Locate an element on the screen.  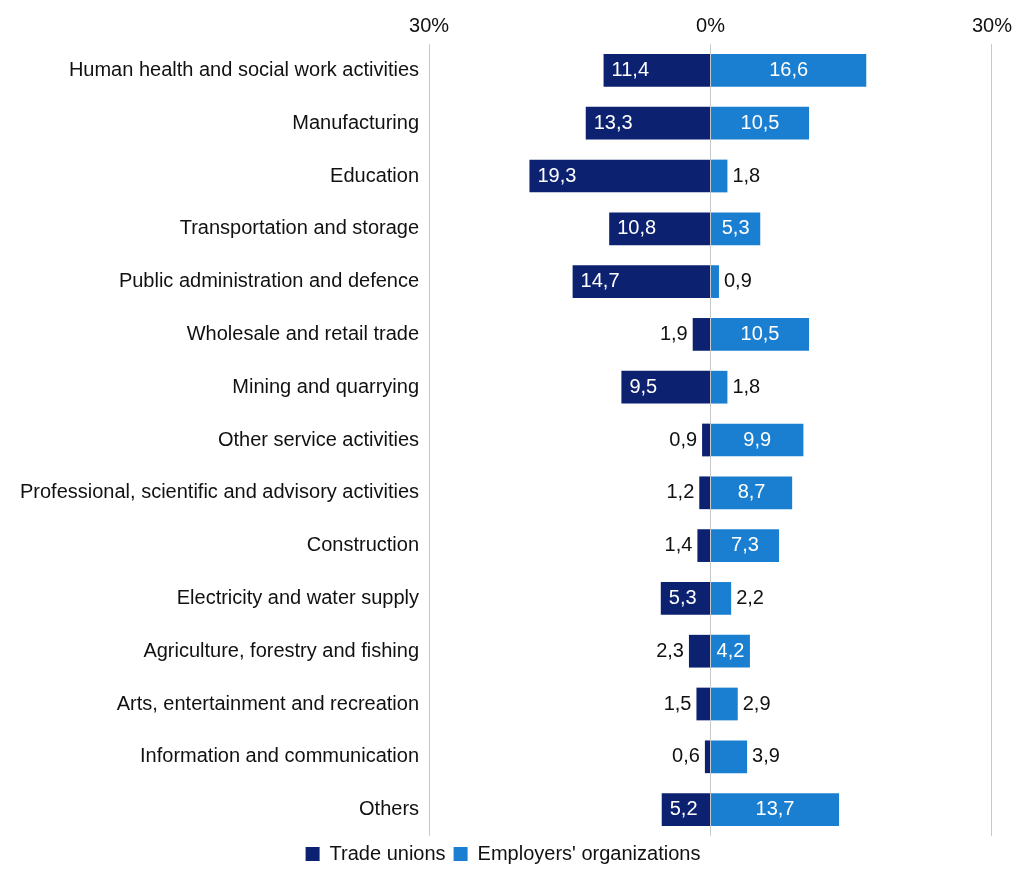
data-label: 8,7 is located at coordinates (751, 491).